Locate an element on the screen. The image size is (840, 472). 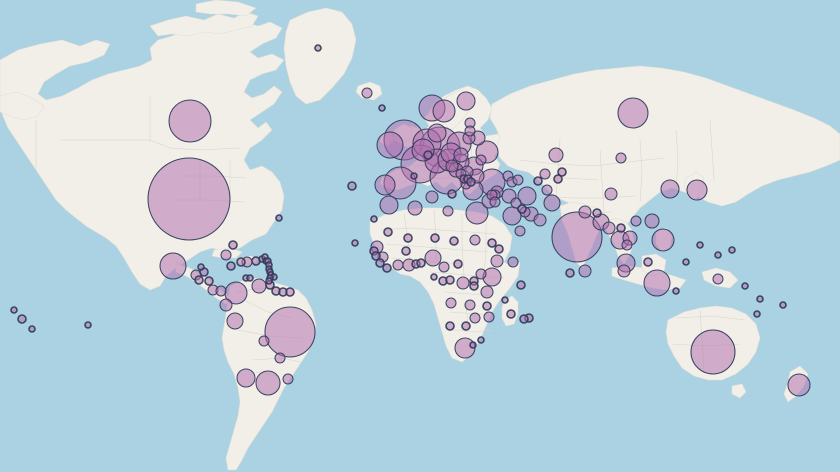
bubble-madagascar is located at coordinates (511, 314).